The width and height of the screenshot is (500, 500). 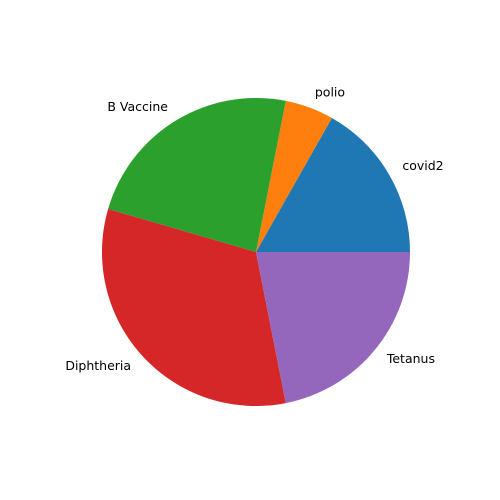 What do you see at coordinates (197, 174) in the screenshot?
I see `pie-slice-b-vaccine` at bounding box center [197, 174].